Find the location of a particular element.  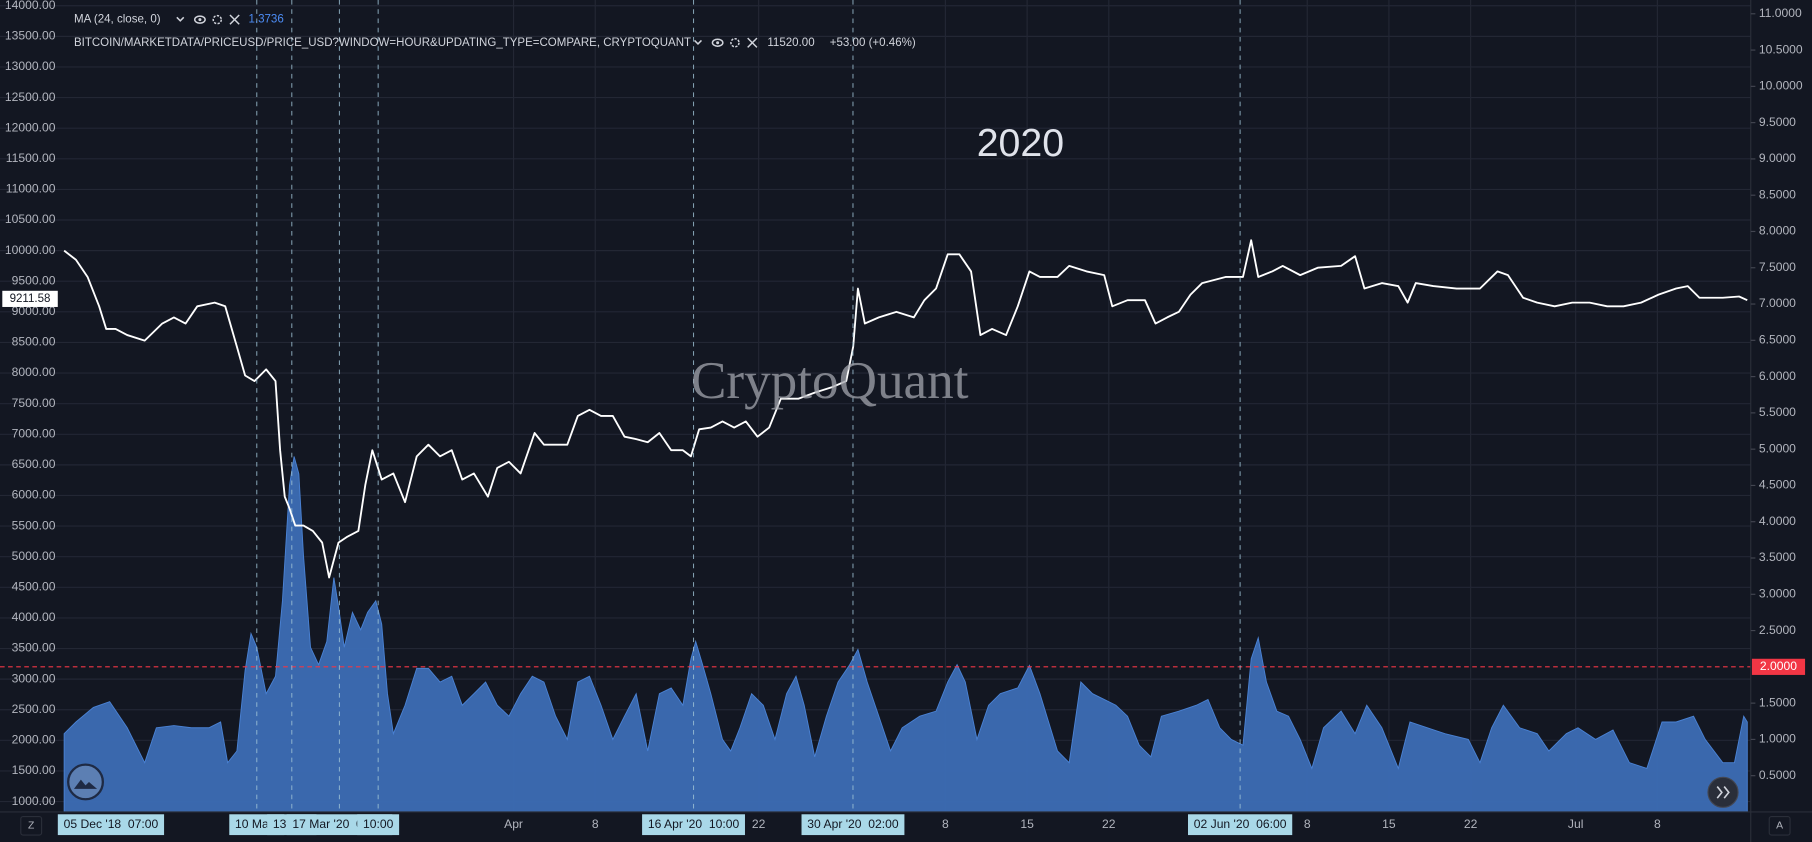

y-tick-label: 10500.00 is located at coordinates (30, 219).